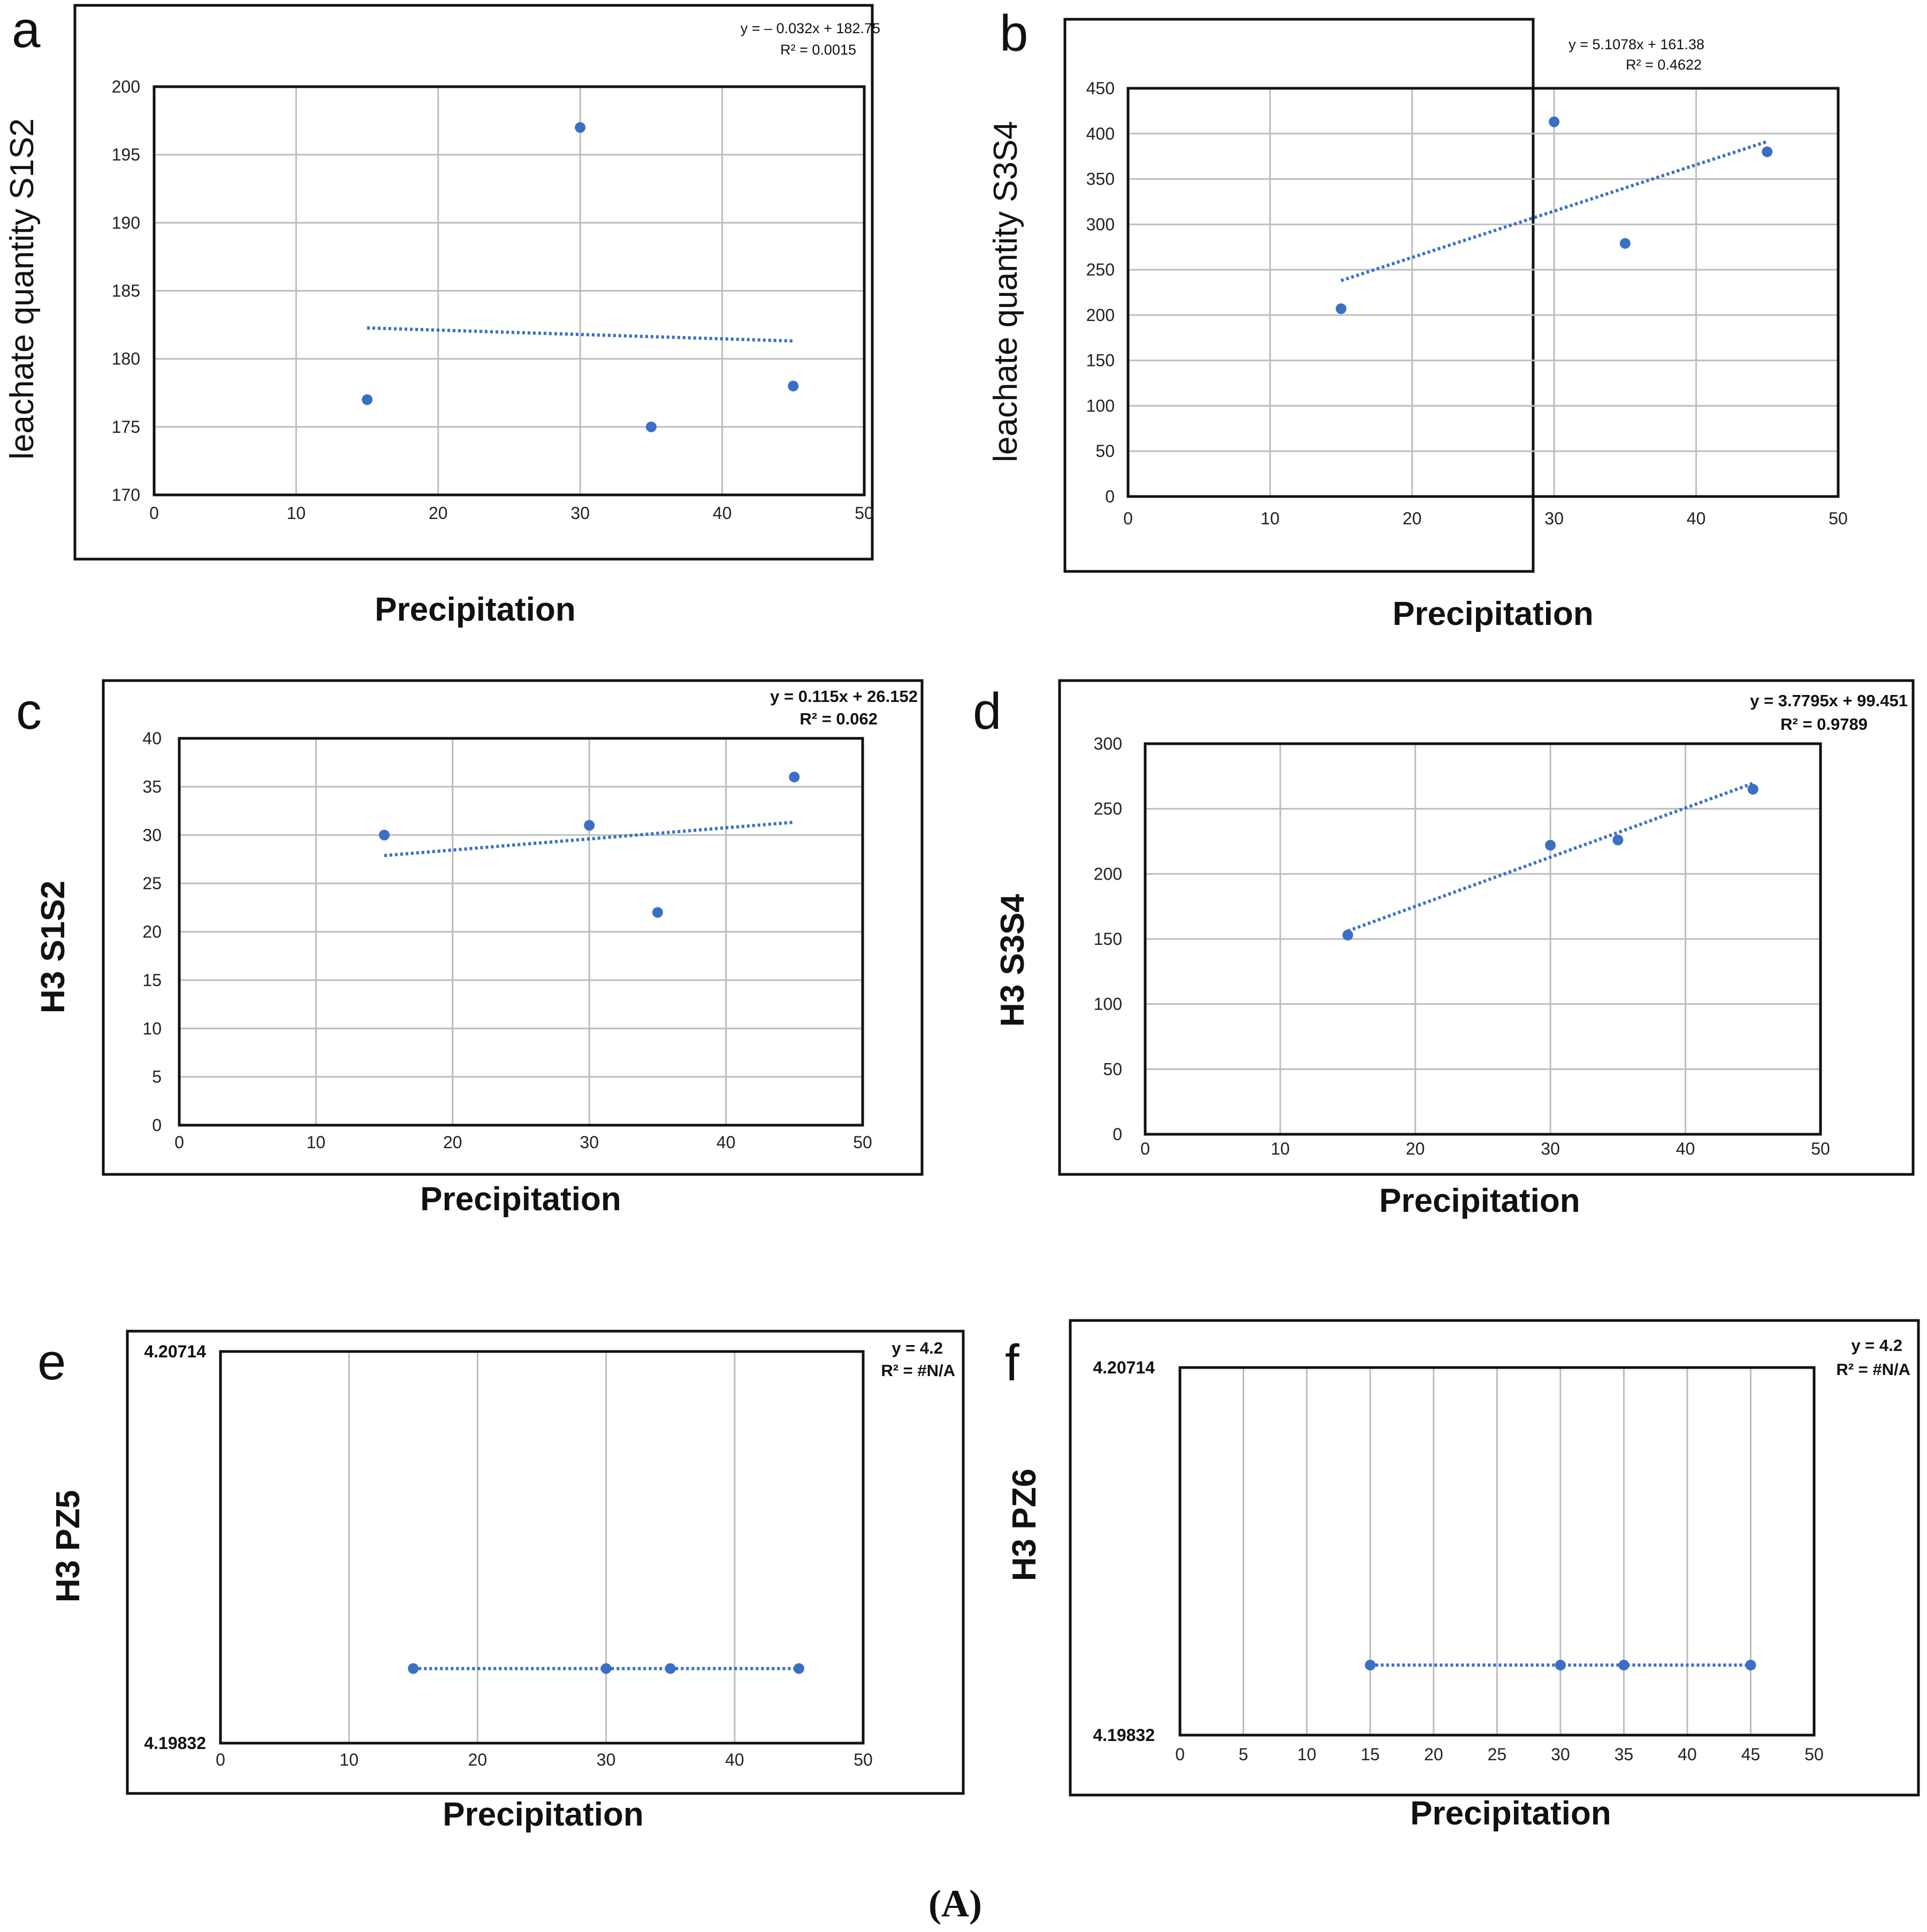  I want to click on y-tick-label: 25, so click(152, 883).